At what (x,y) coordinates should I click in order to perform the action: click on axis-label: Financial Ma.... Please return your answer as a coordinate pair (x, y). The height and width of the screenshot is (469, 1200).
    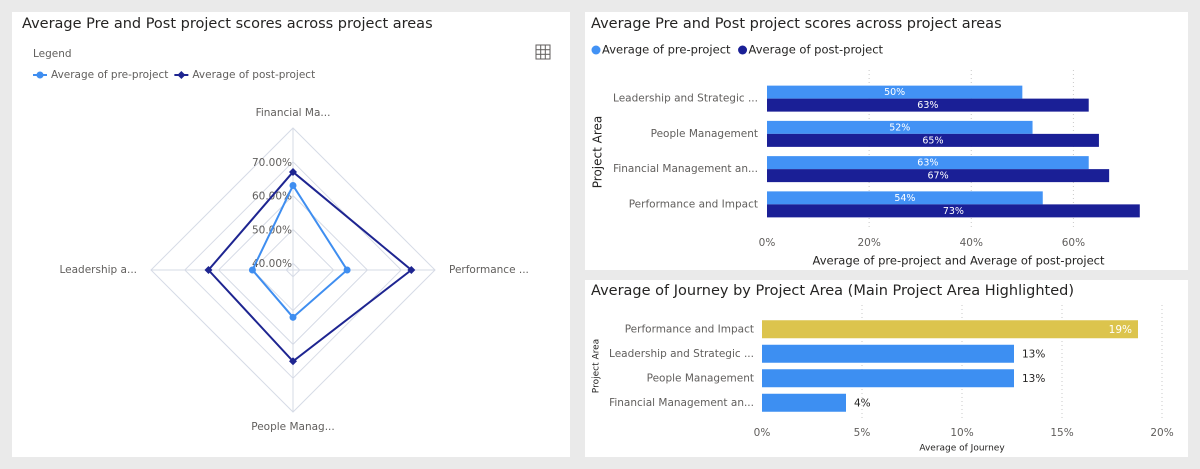
    Looking at the image, I should click on (293, 113).